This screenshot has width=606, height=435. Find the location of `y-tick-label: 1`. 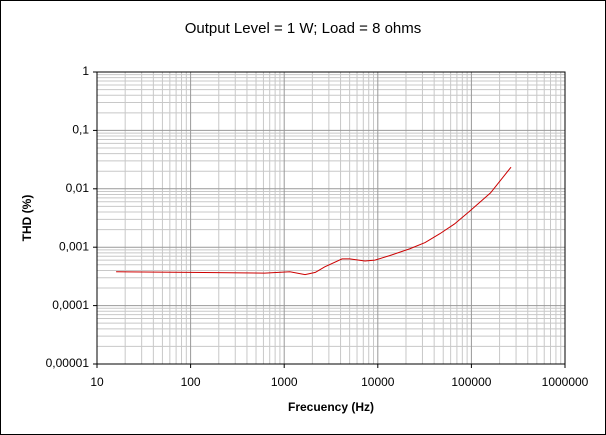

y-tick-label: 1 is located at coordinates (85, 71).